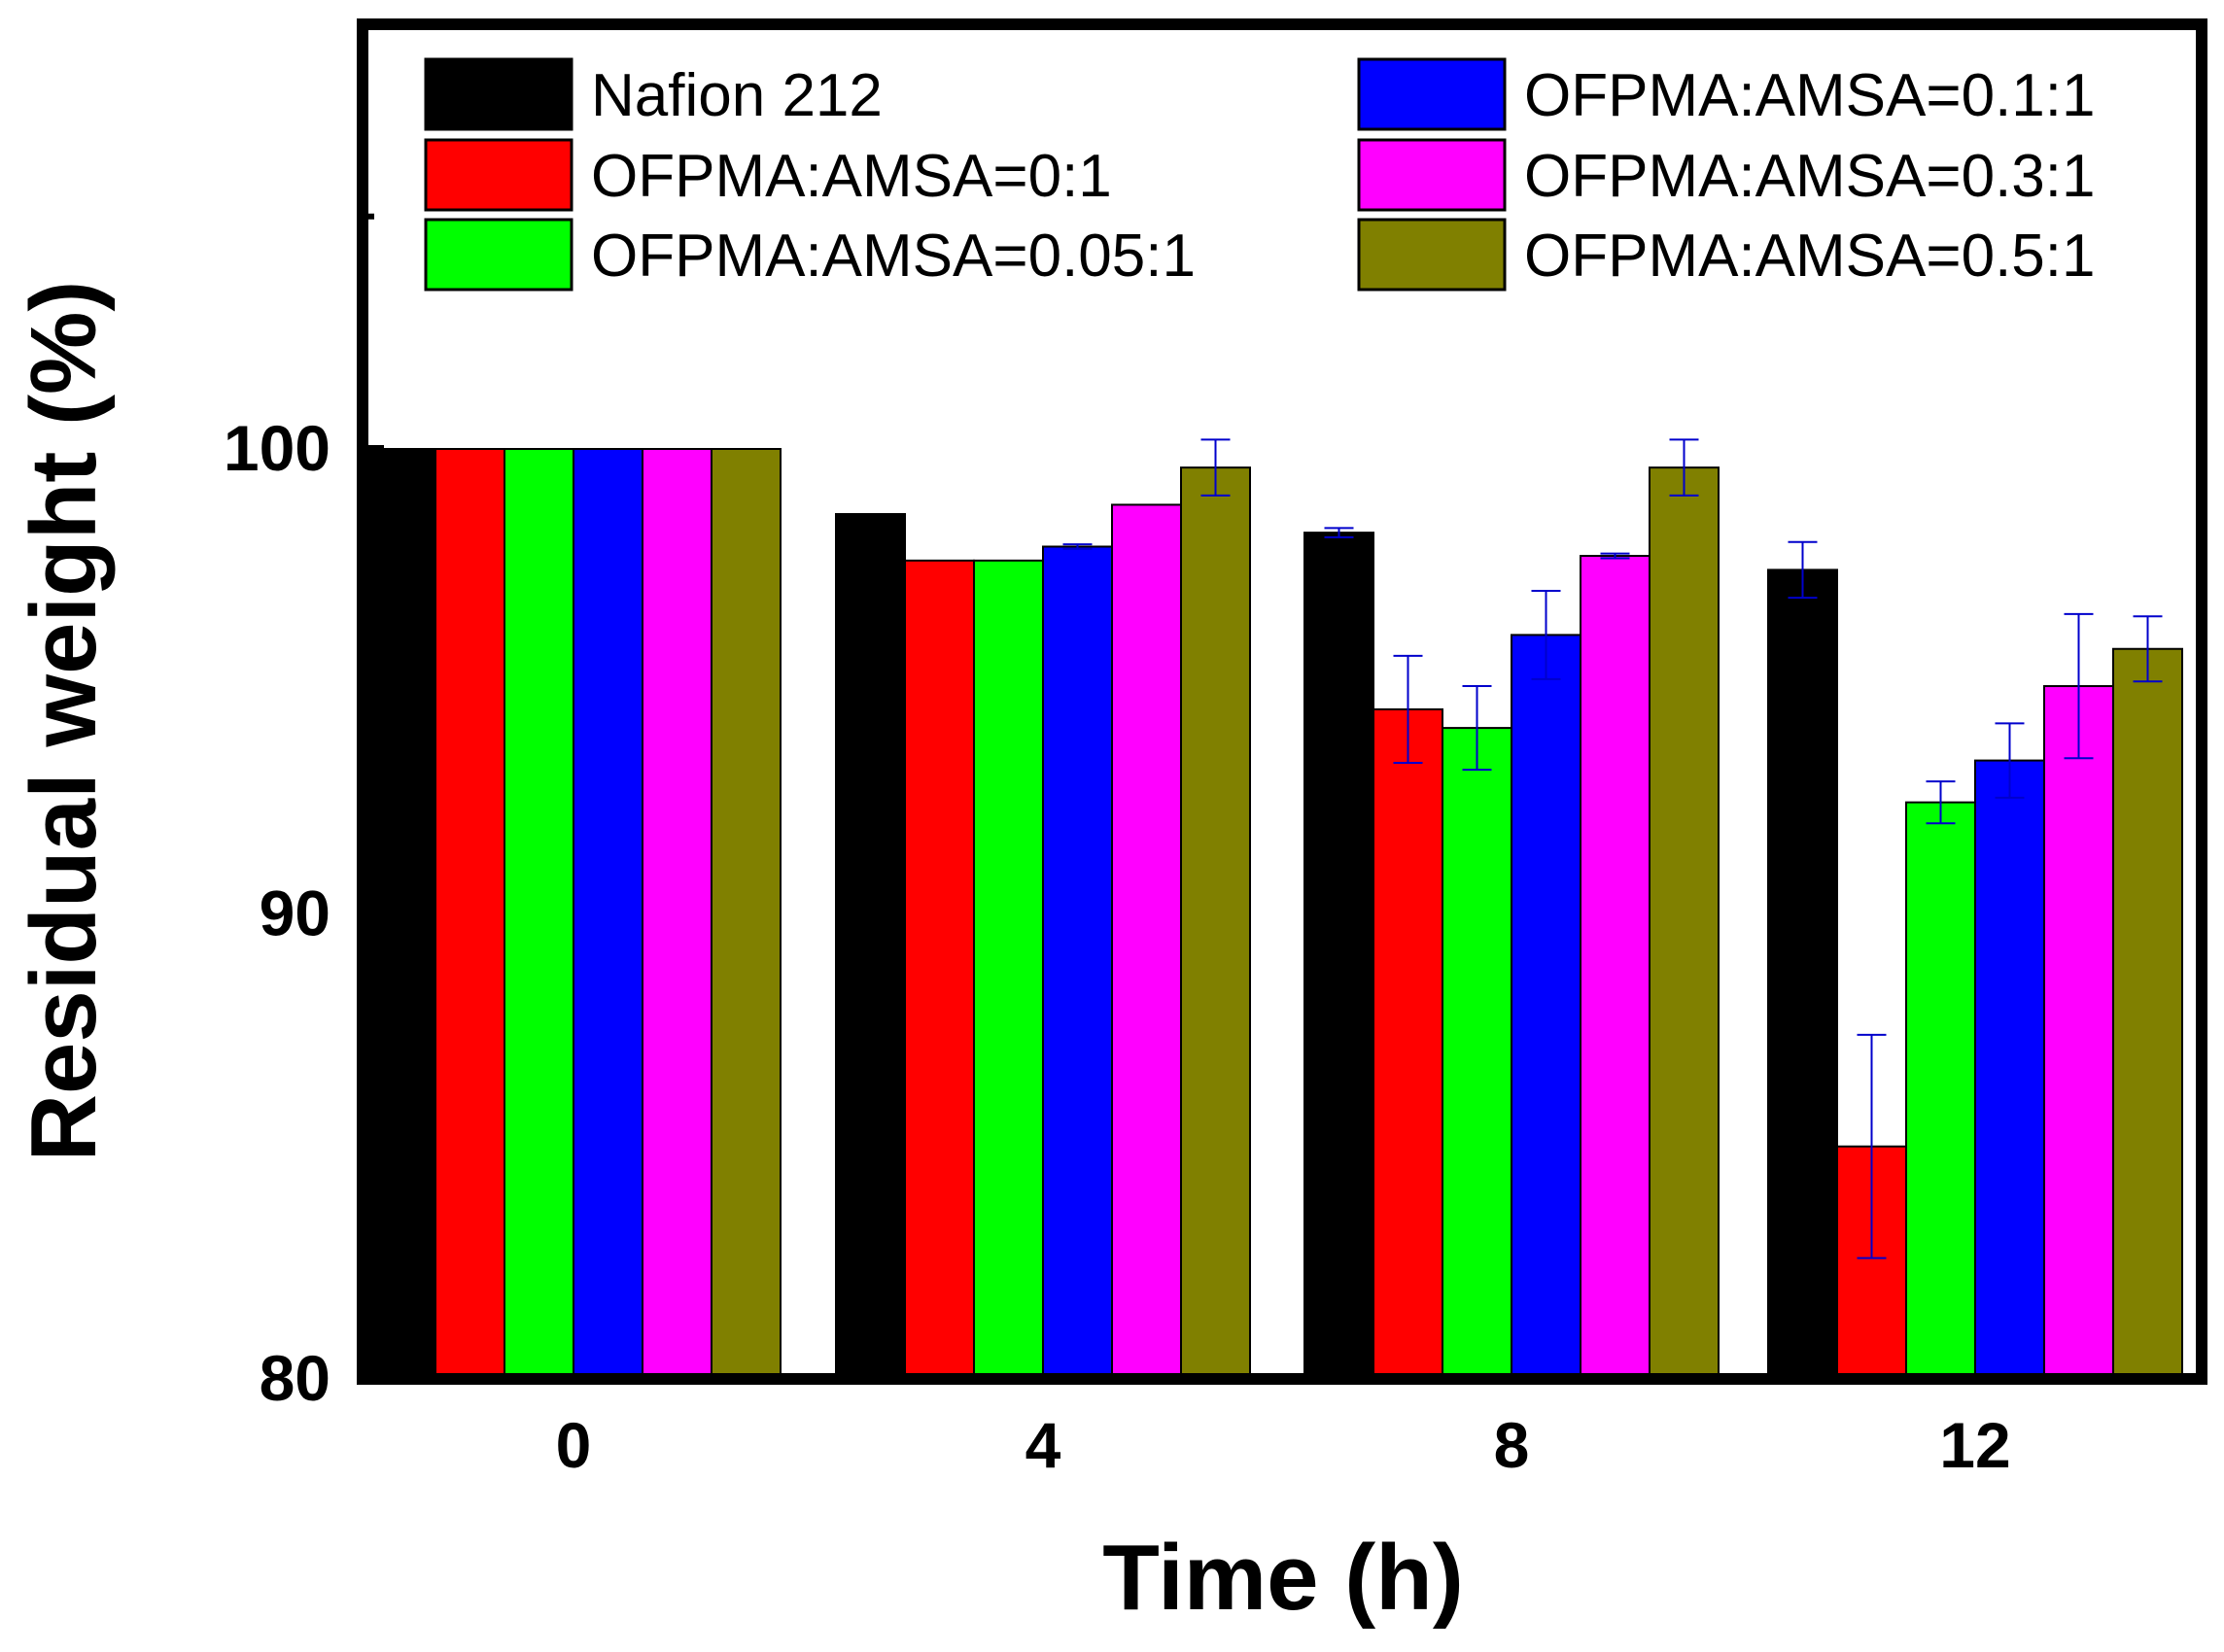 The image size is (2224, 1652). I want to click on legend-label-5: OFPMA:AMSA=0.3:1, so click(1810, 177).